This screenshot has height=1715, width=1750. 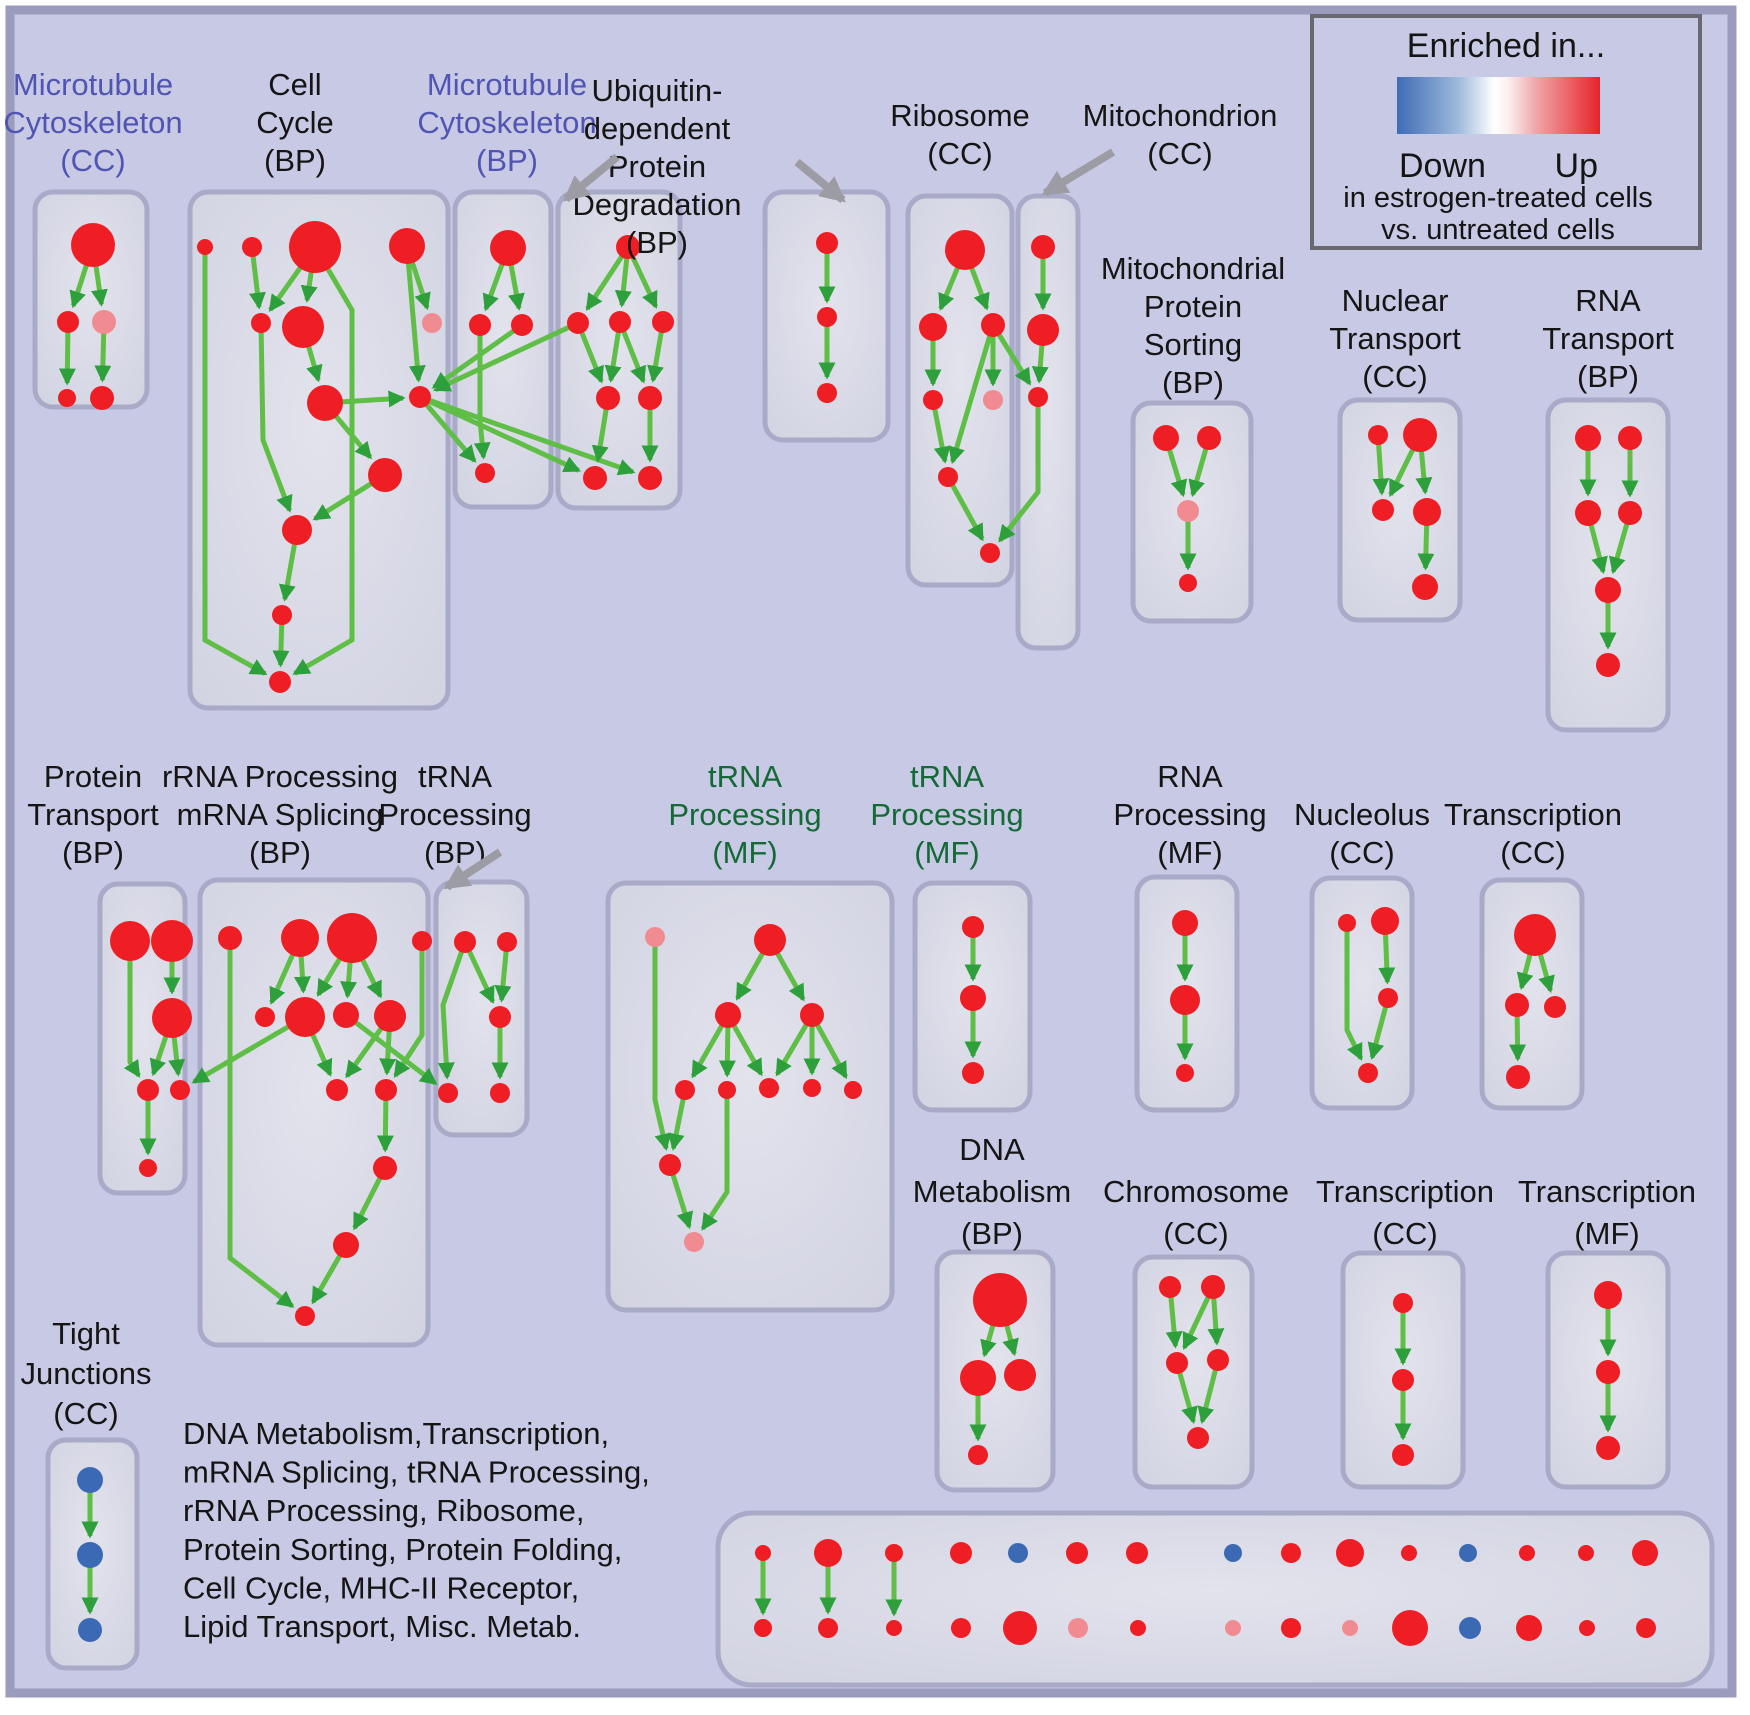 I want to click on node-rt2, so click(x=1630, y=438).